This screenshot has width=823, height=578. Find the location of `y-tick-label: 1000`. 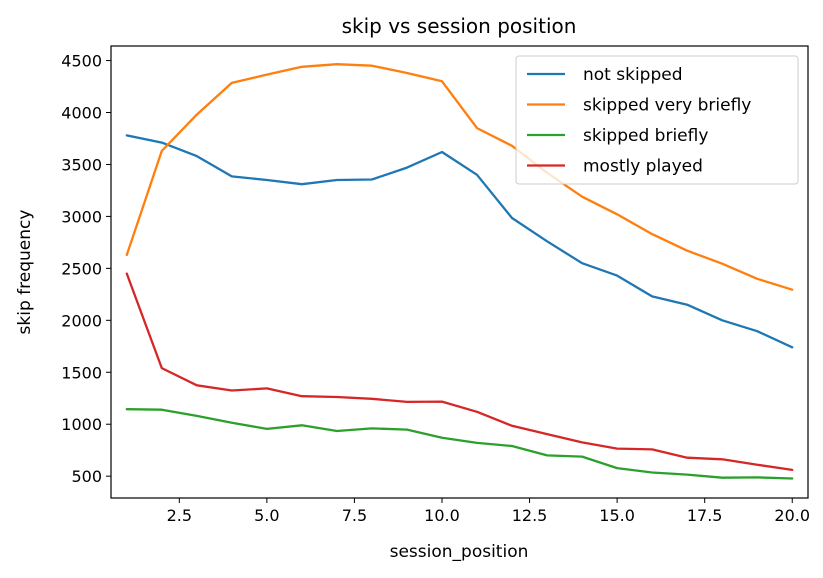

y-tick-label: 1000 is located at coordinates (81, 424).